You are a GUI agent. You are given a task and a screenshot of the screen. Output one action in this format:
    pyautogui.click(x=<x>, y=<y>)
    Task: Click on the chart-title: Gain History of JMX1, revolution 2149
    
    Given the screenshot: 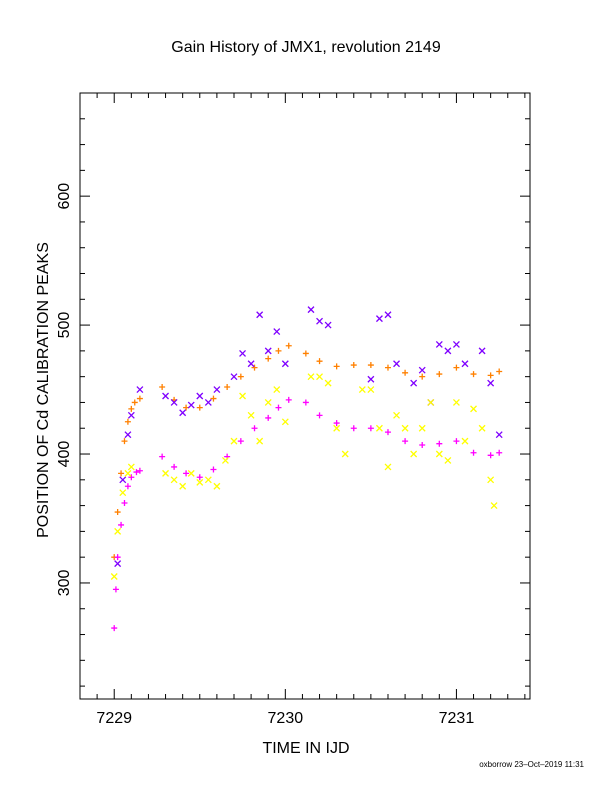 What is the action you would take?
    pyautogui.click(x=306, y=47)
    